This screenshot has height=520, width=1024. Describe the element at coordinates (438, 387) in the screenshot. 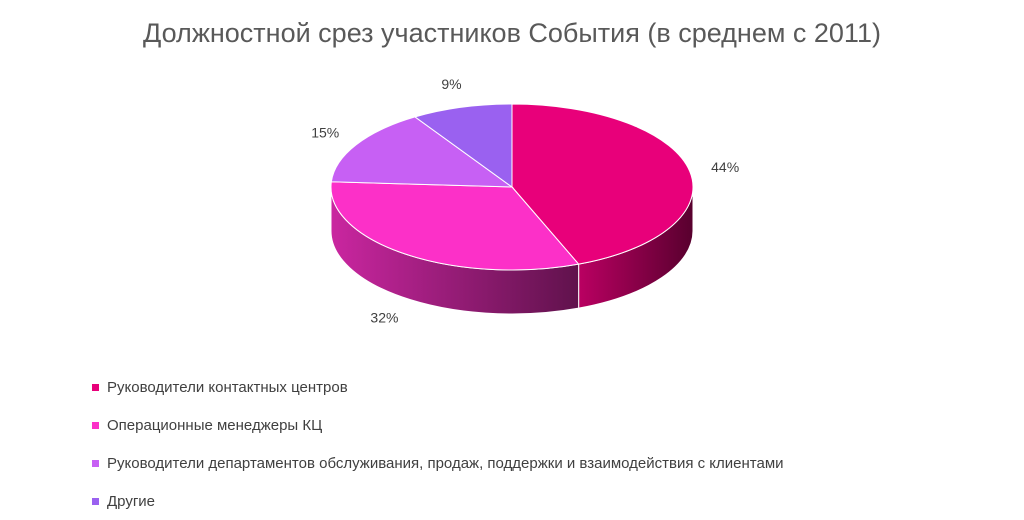

I see `legend-item: Руководители контактных центров` at that location.